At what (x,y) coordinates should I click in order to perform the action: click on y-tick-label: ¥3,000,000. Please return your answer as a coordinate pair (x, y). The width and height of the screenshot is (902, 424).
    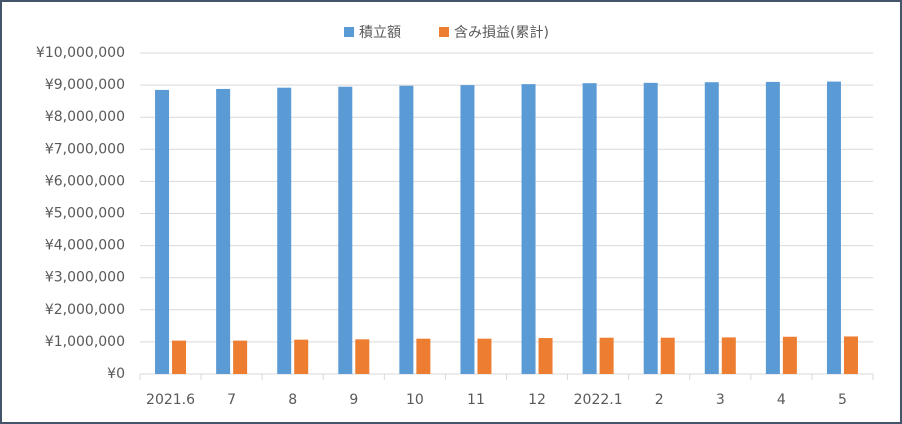
    Looking at the image, I should click on (85, 278).